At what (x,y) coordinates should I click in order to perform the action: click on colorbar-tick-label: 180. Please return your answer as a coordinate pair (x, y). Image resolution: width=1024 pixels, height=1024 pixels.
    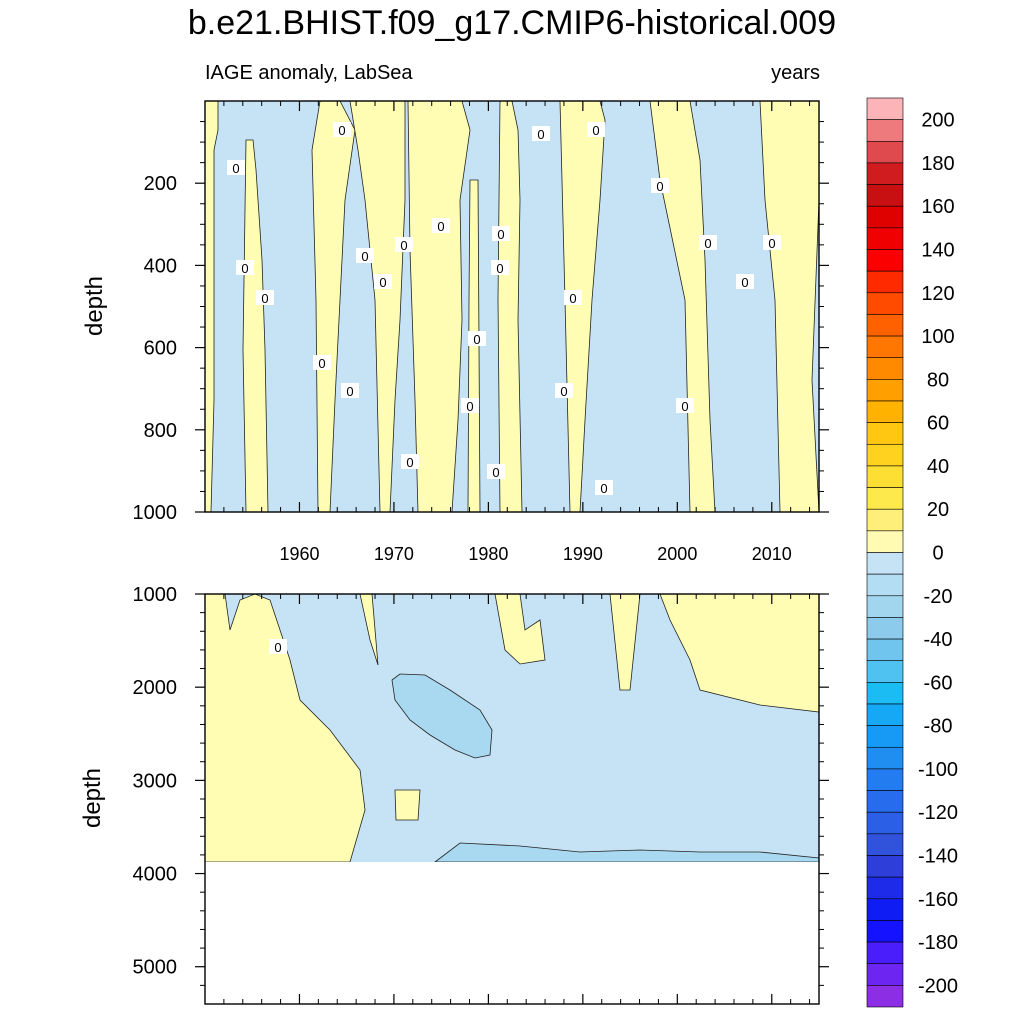
    Looking at the image, I should click on (937, 164).